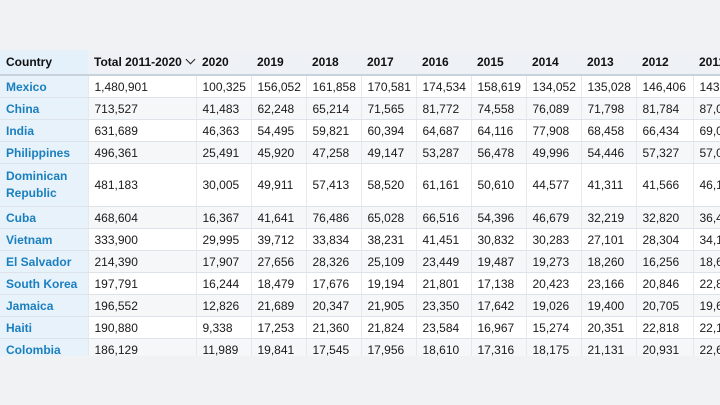 The height and width of the screenshot is (405, 720). I want to click on chevron-down-icon, so click(190, 59).